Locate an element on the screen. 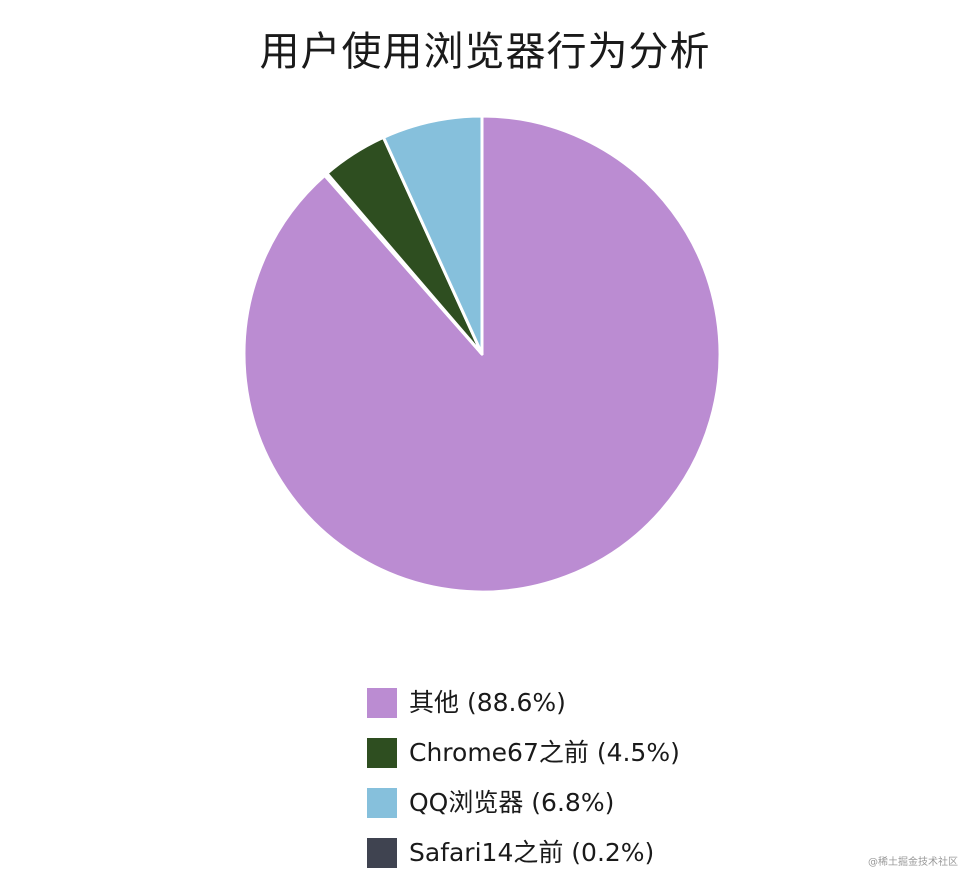  legend-item: Chrome67之前 (4.5%) is located at coordinates (577, 753).